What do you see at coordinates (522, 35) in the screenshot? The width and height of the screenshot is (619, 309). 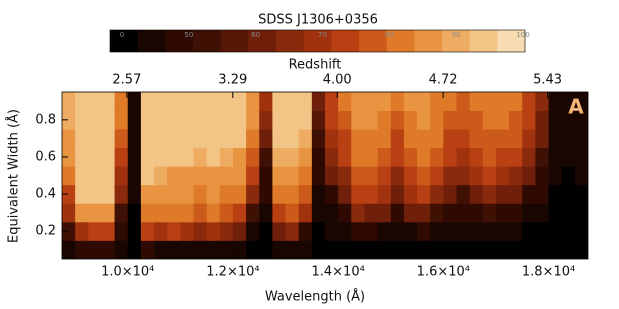 I see `colorbar-tick-label: 100` at bounding box center [522, 35].